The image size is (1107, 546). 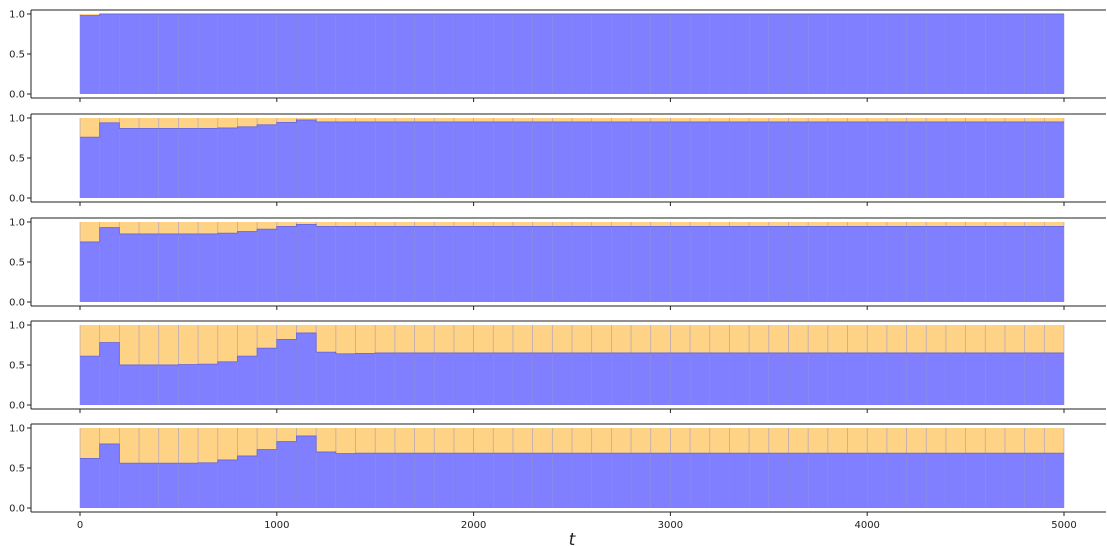 What do you see at coordinates (572, 15) in the screenshot?
I see `boundary-step-line` at bounding box center [572, 15].